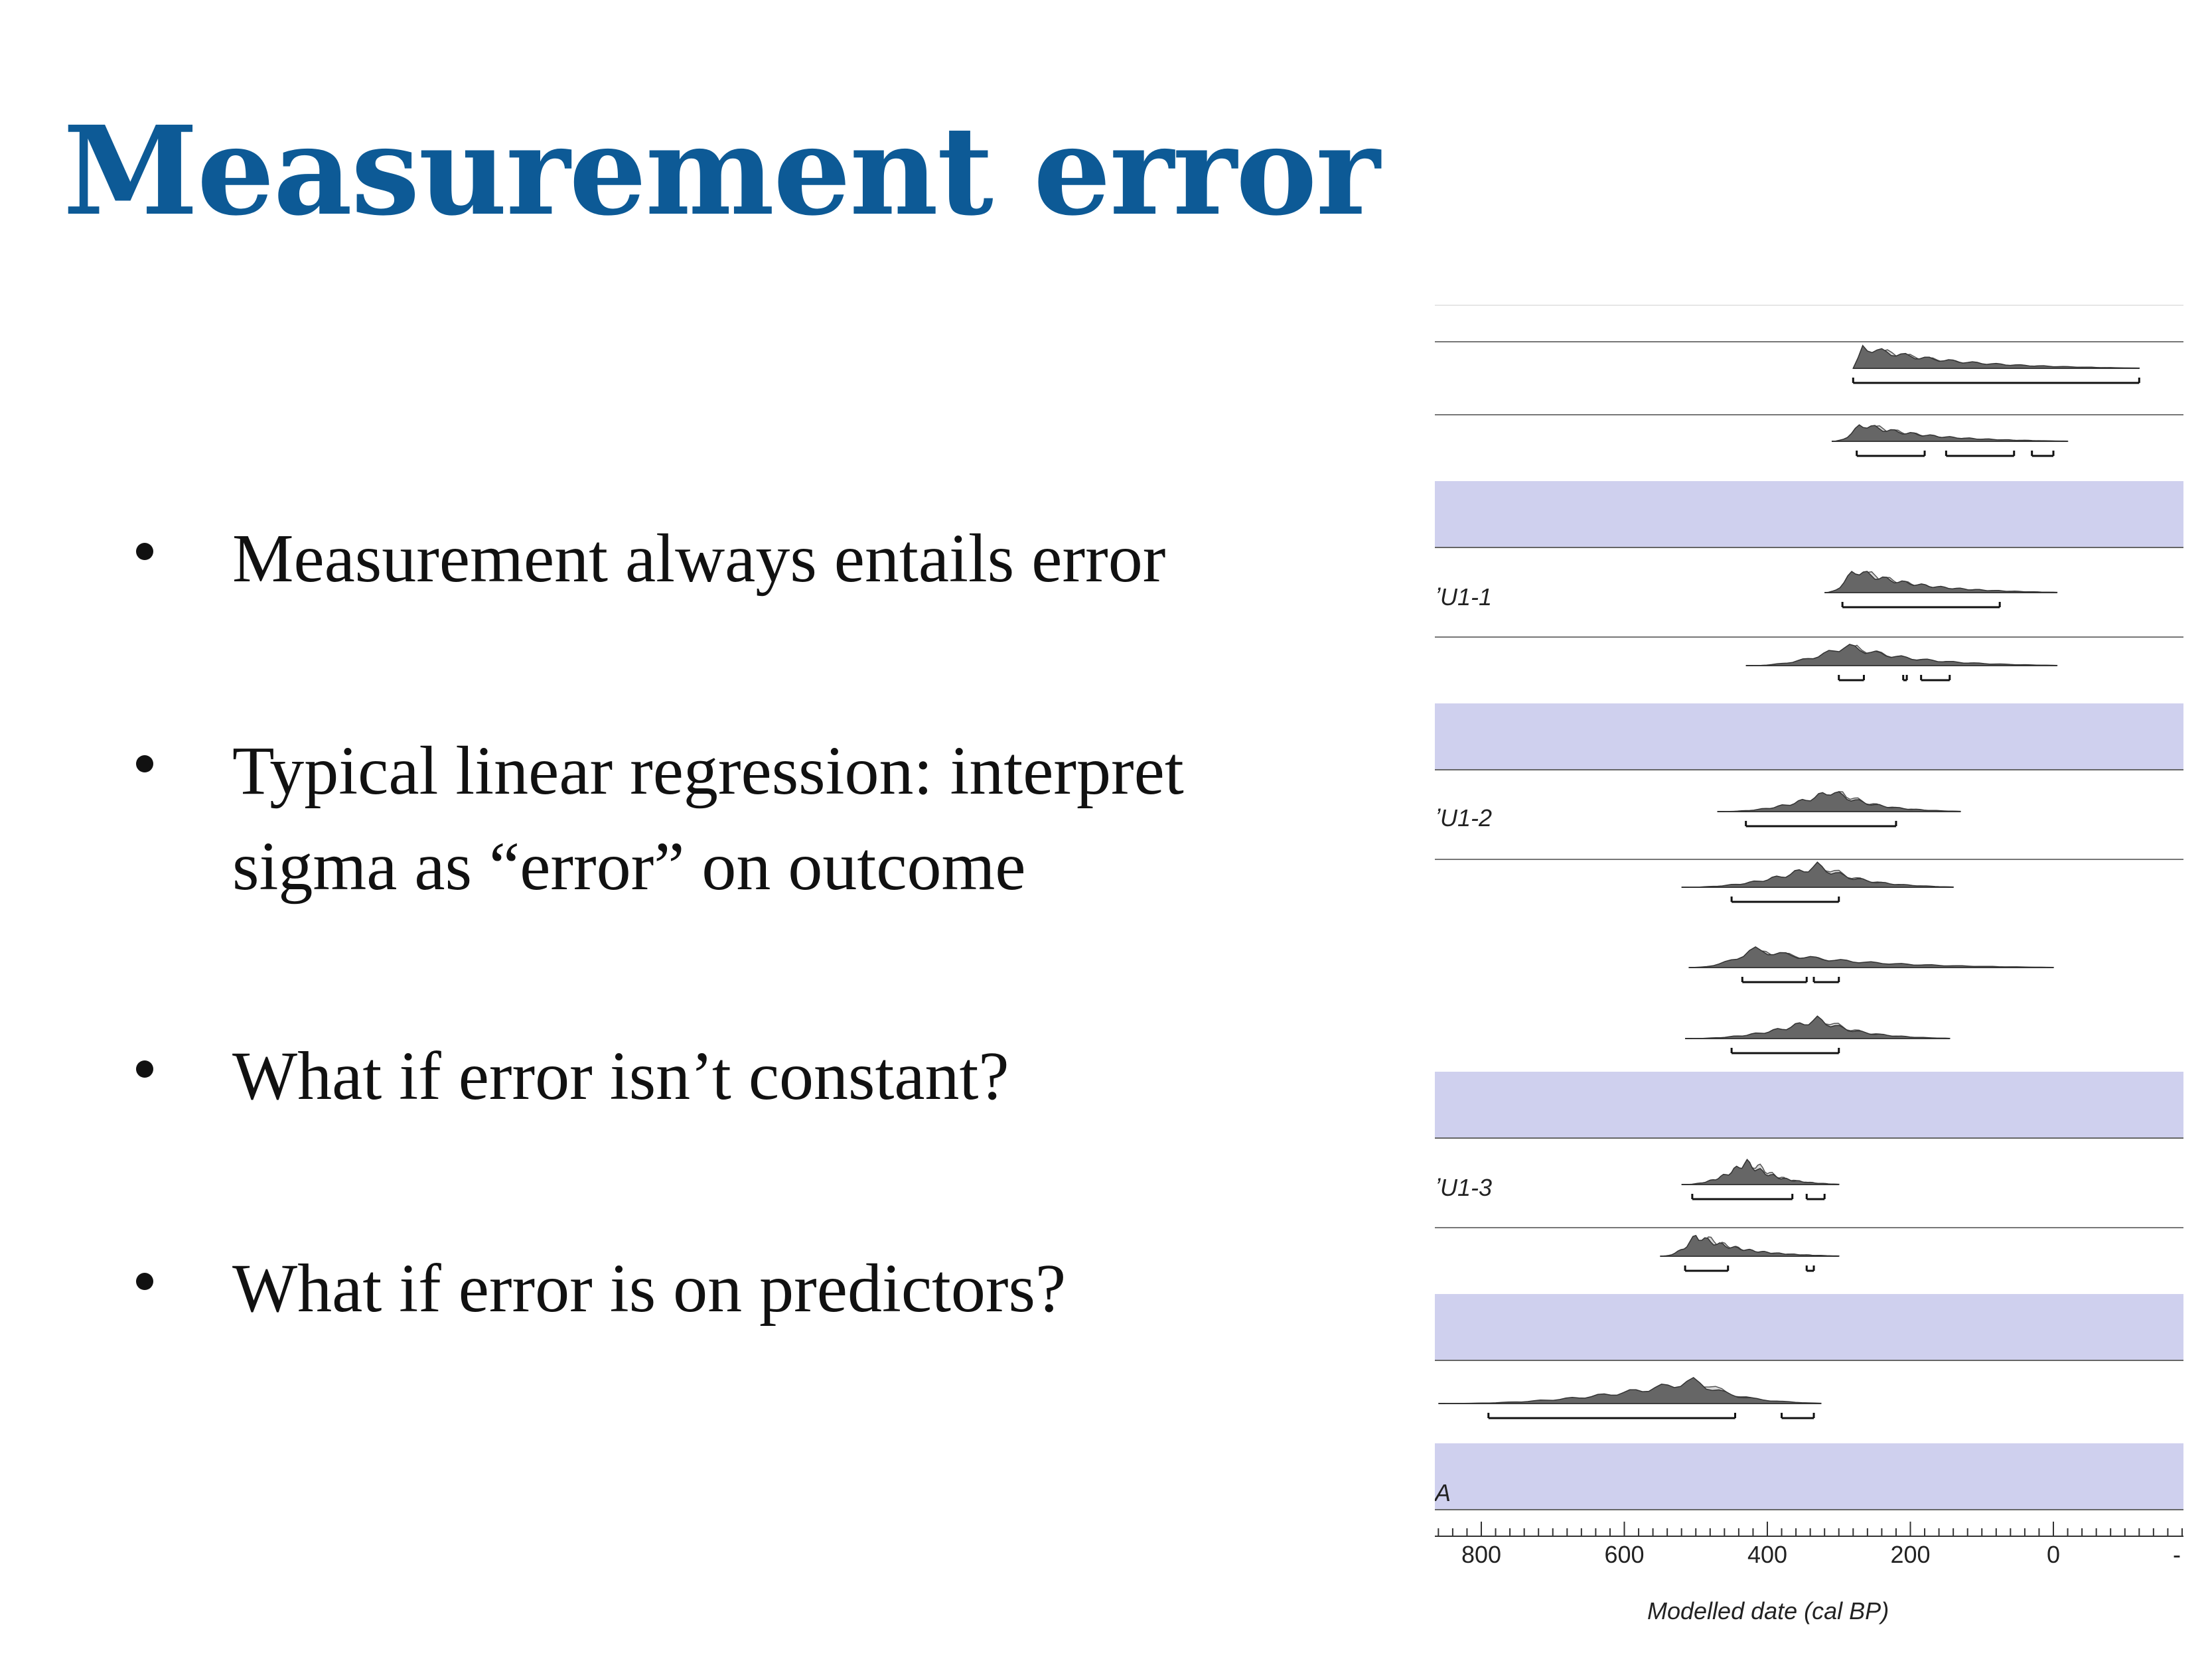  Describe the element at coordinates (721, 171) in the screenshot. I see `slide-title: Measurement error` at that location.